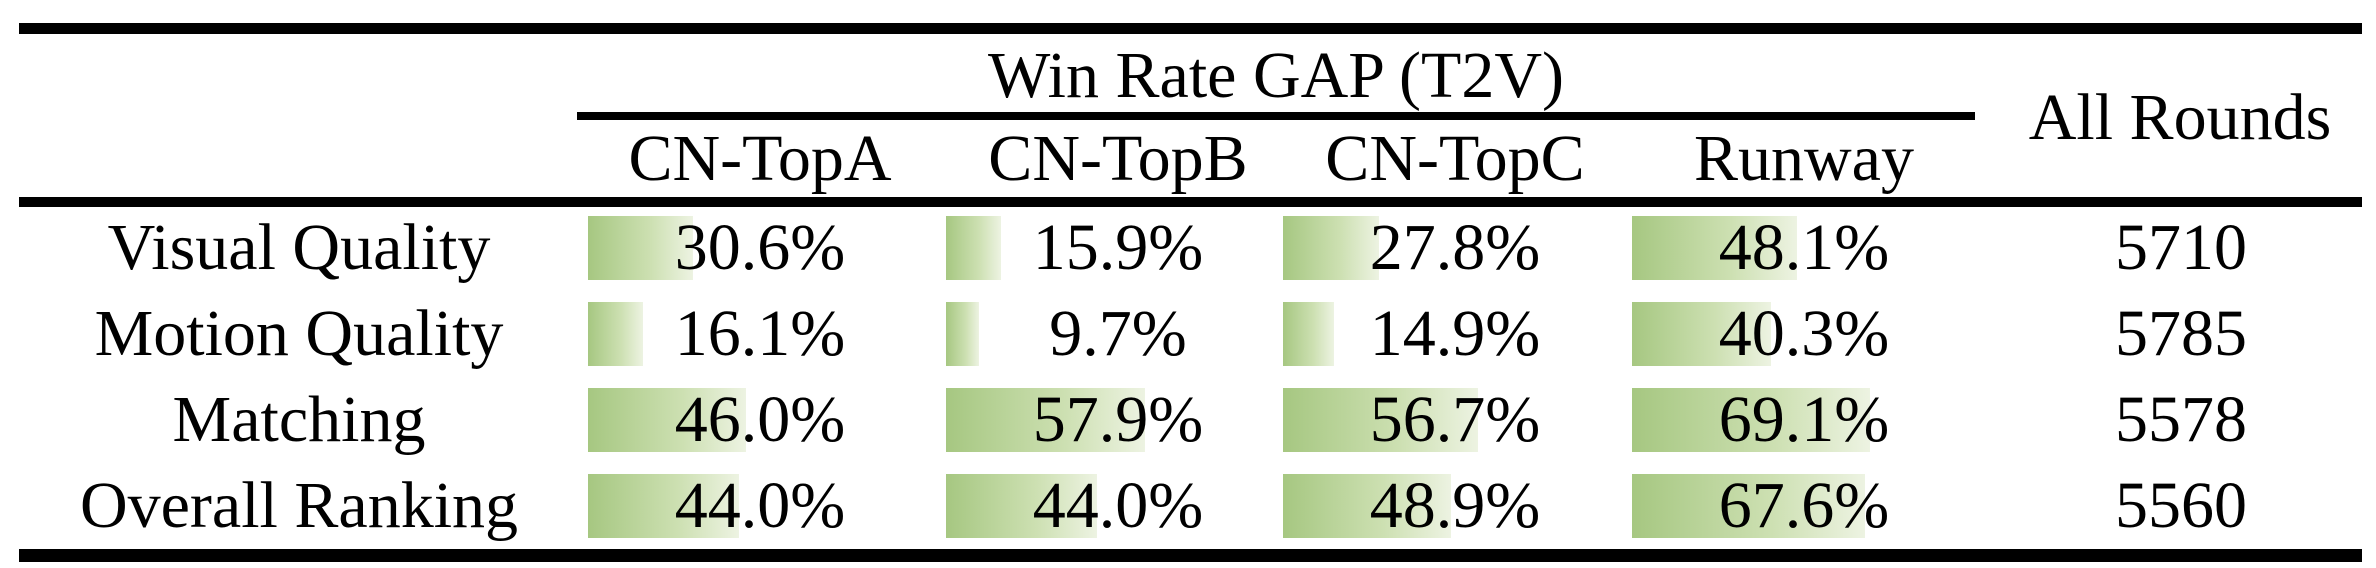  I want to click on table-top-rule, so click(1190, 28).